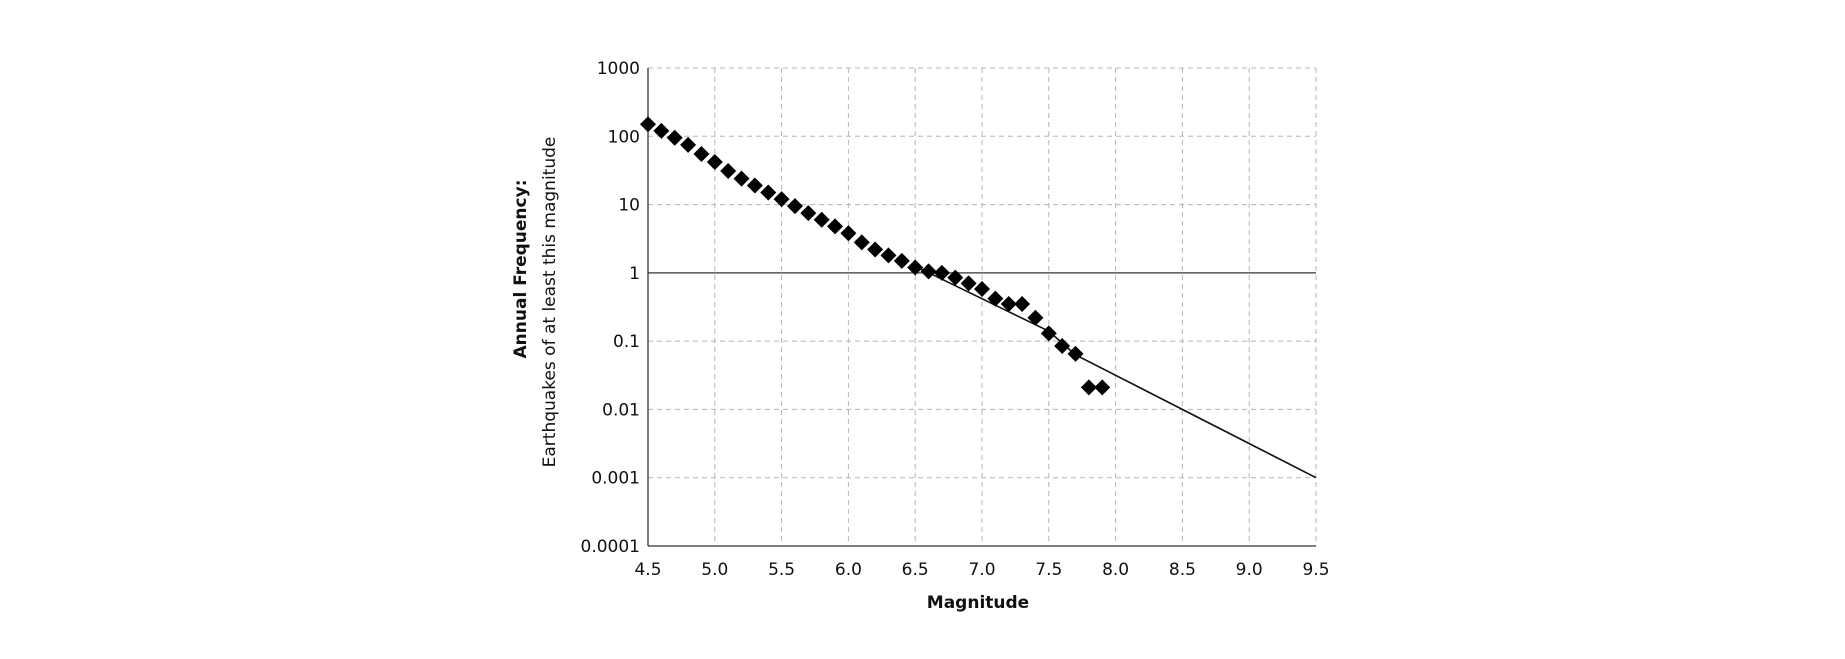 Image resolution: width=1845 pixels, height=659 pixels. Describe the element at coordinates (1182, 570) in the screenshot. I see `x-tick-label: 8.5` at that location.